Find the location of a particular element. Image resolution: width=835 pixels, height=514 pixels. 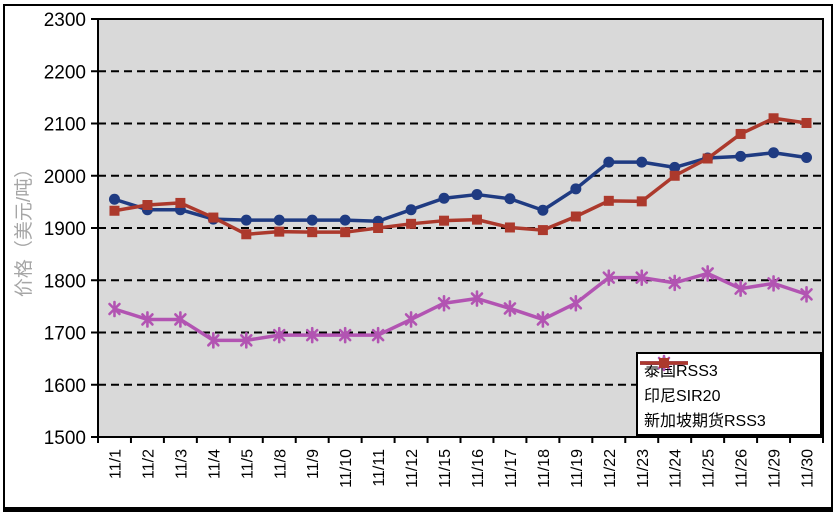

legend-label: 新加坡期货RSS3 is located at coordinates (705, 421).